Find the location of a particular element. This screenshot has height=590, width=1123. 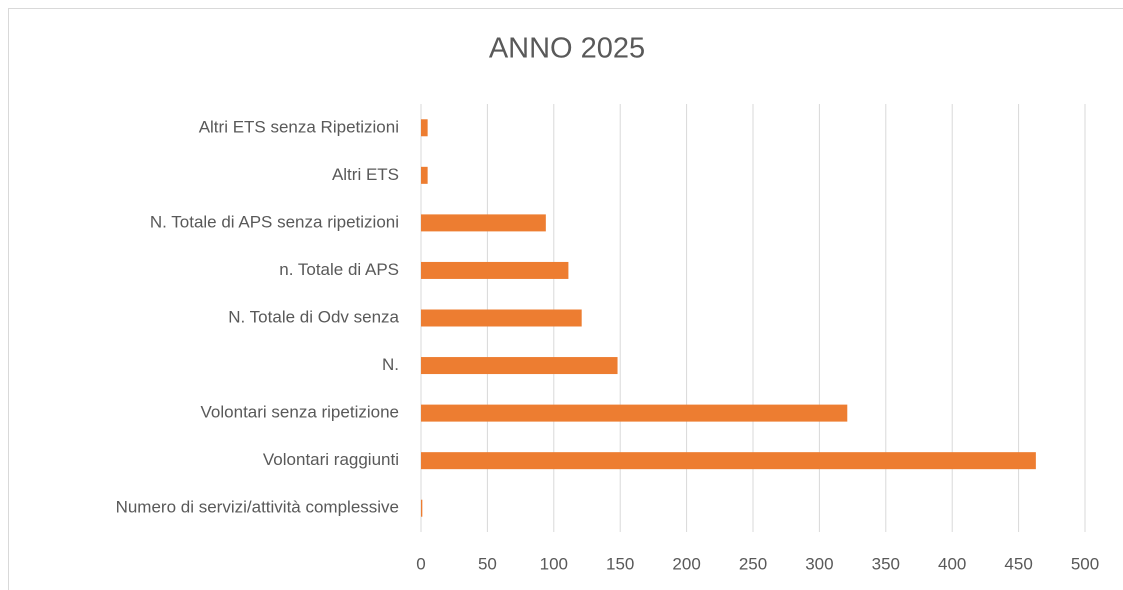

y-tick-label: Altri ETS senza Ripetizioni is located at coordinates (299, 126).